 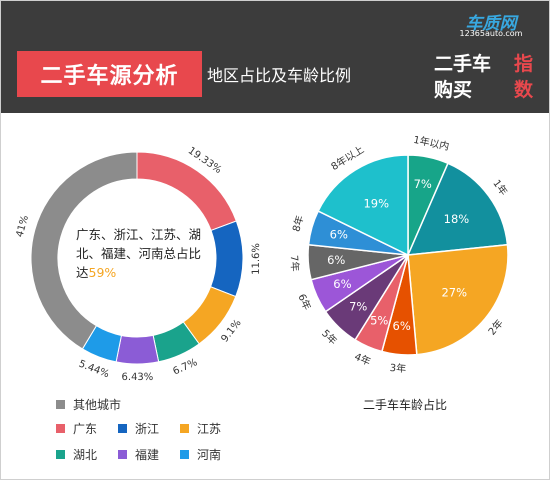 I want to click on donut-center-body: 广东、浙江、江苏、湖北、福建、河南总占比达, so click(x=139, y=253).